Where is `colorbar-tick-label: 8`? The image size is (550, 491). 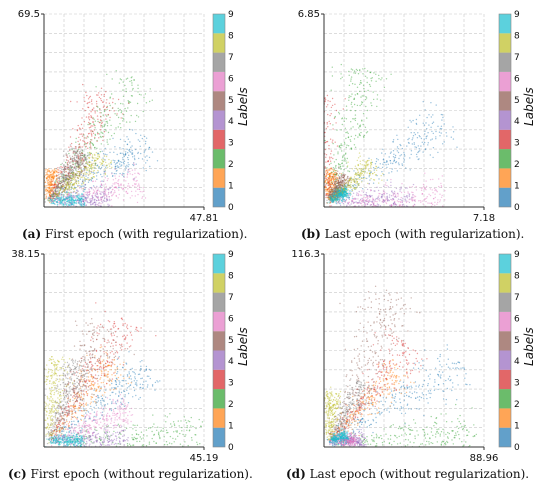
colorbar-tick-label: 8 is located at coordinates (517, 36).